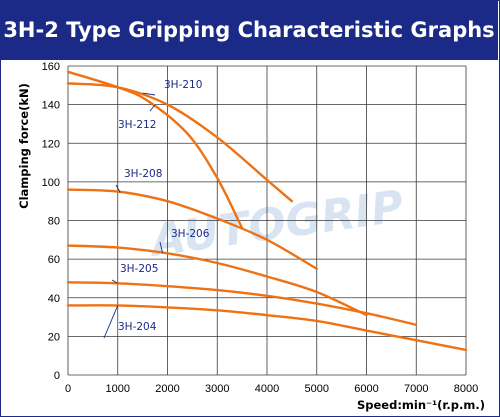  I want to click on x-tick-label: 8000, so click(466, 389).